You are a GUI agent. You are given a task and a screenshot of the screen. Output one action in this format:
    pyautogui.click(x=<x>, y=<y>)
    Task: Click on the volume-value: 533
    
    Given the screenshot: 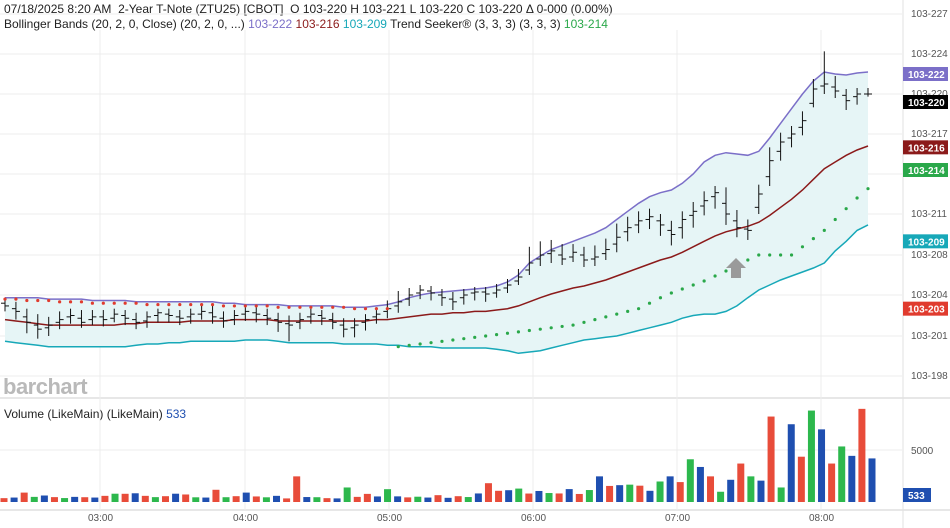 What is the action you would take?
    pyautogui.click(x=176, y=414)
    